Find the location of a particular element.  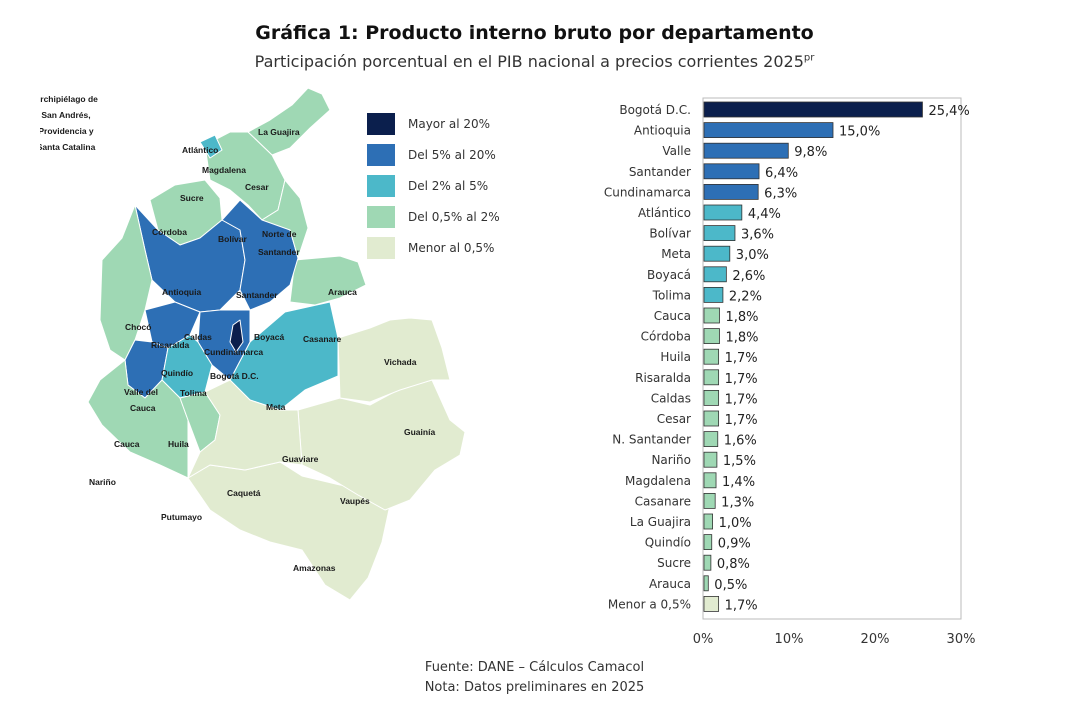

map-label-sucre: Sucre is located at coordinates (192, 198).